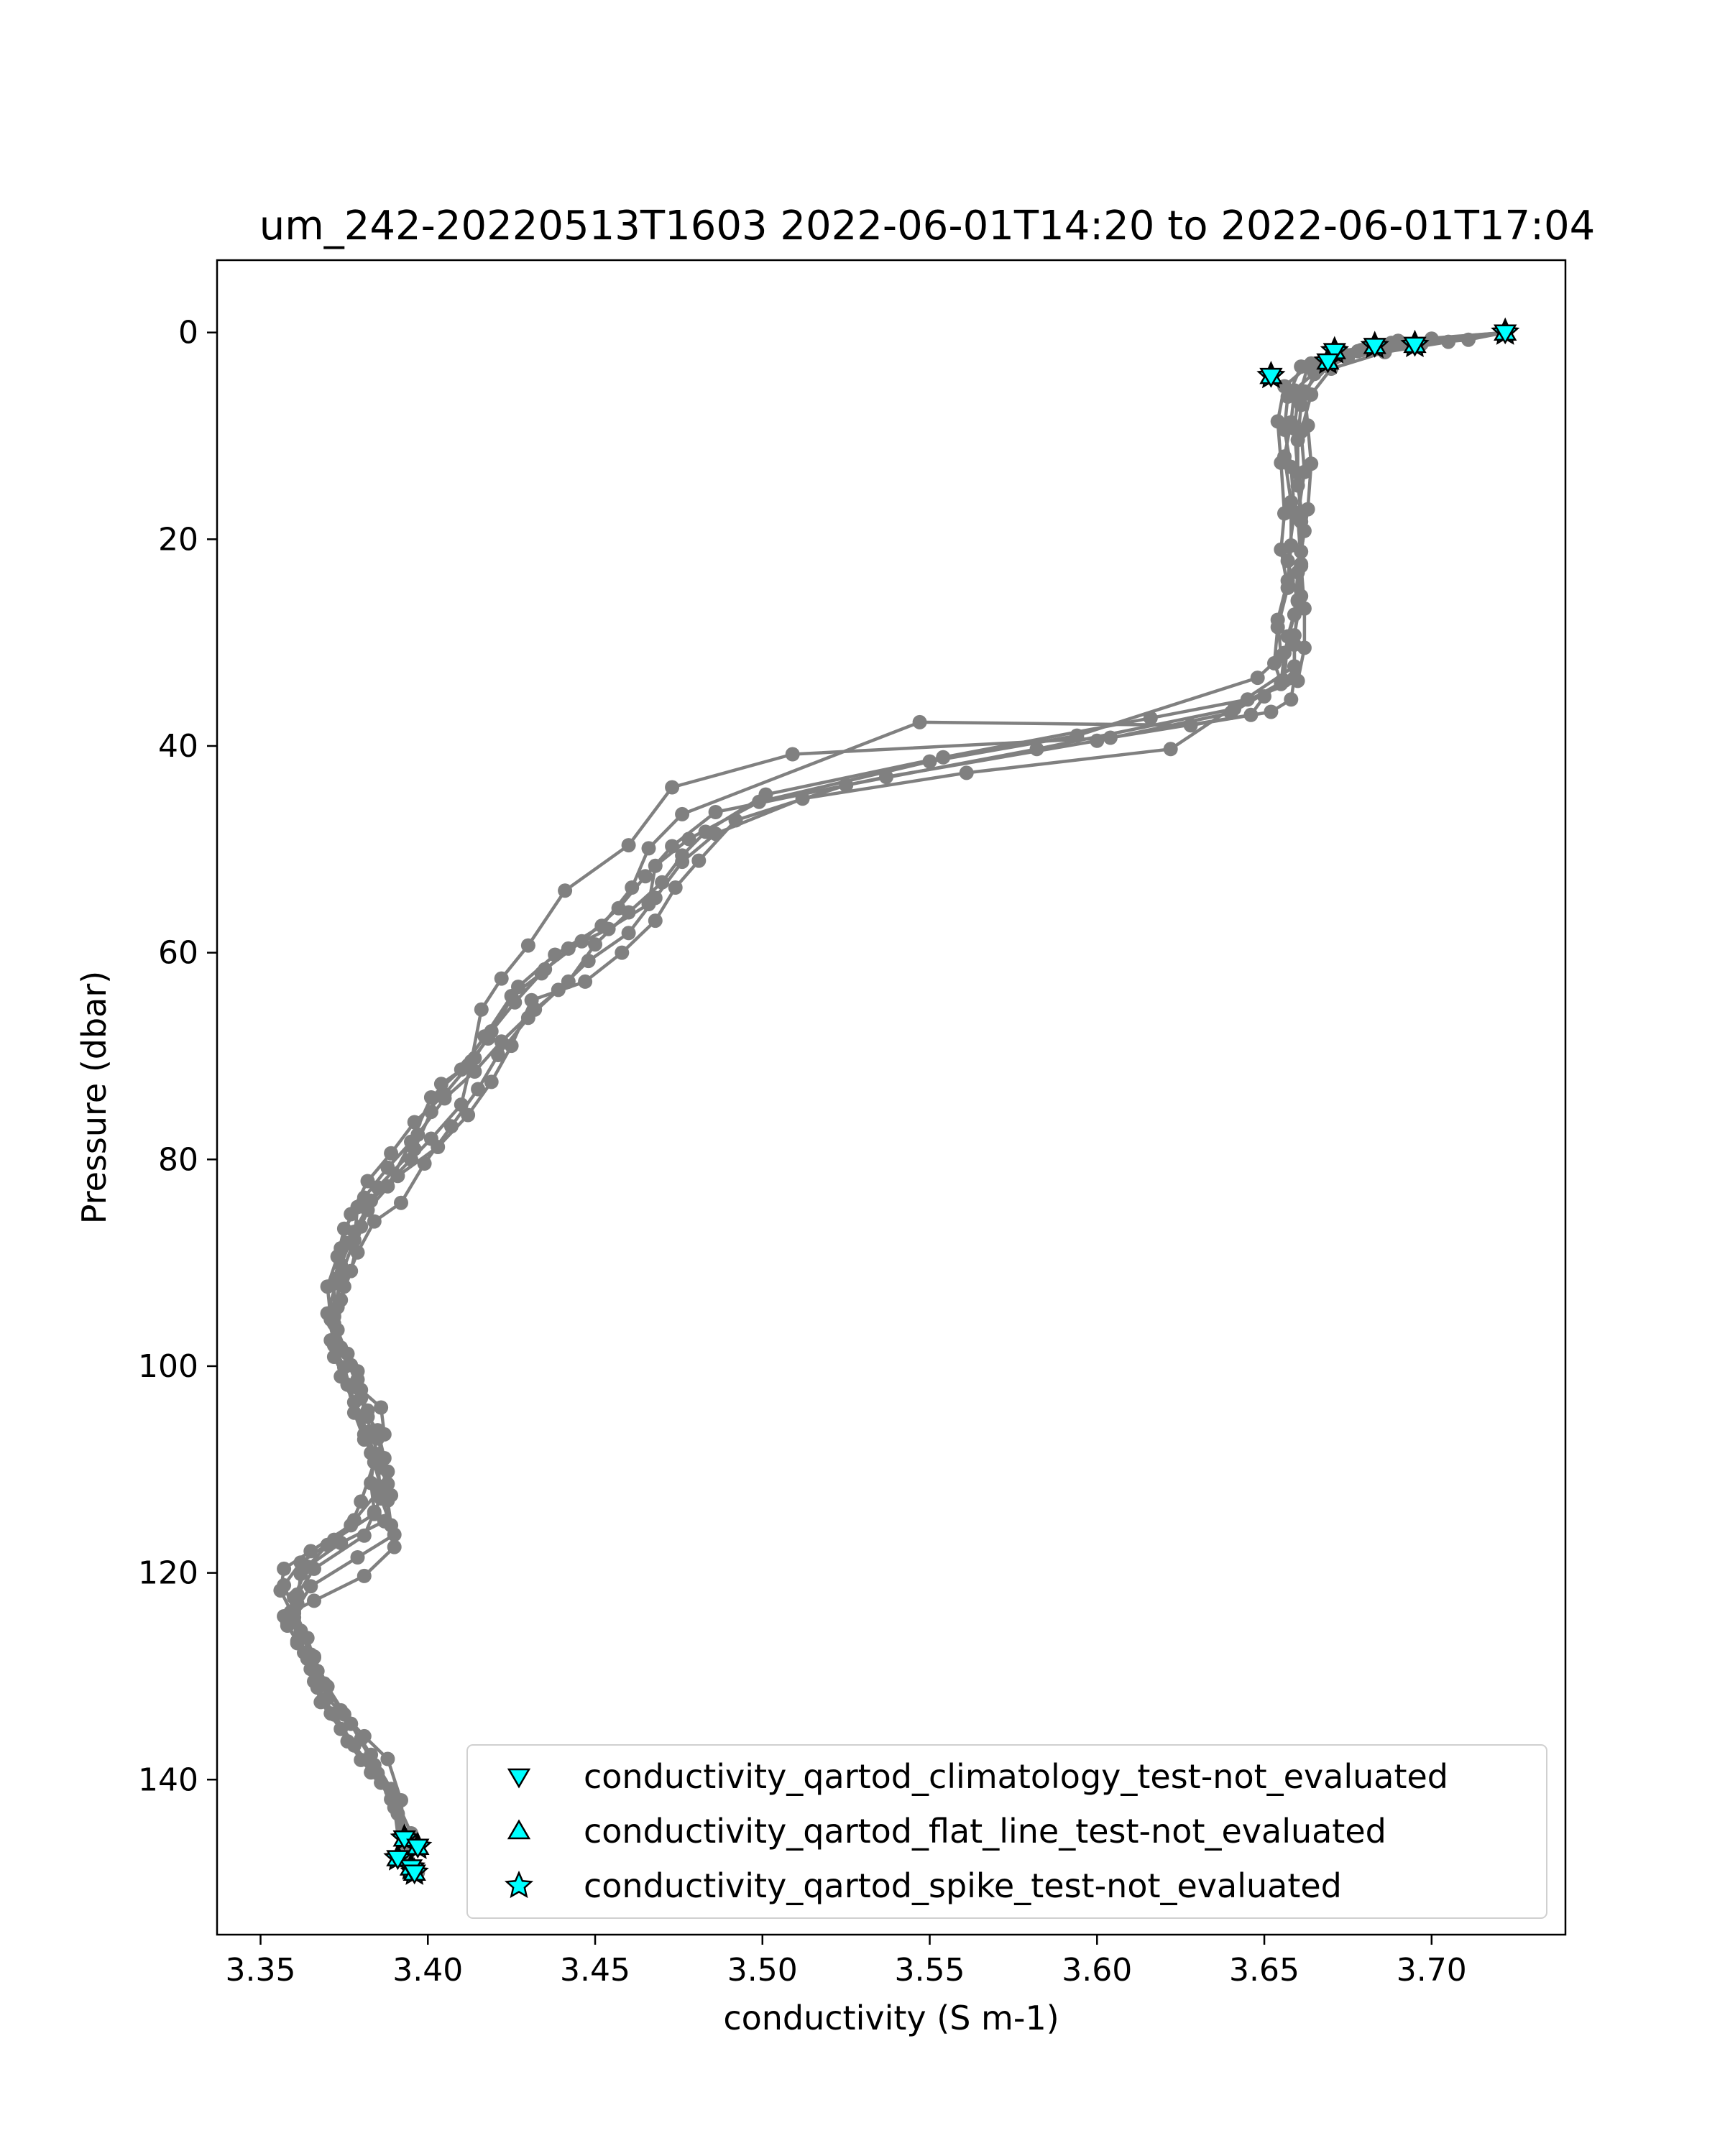 Image resolution: width=1725 pixels, height=2156 pixels. I want to click on triangle-up-icon, so click(519, 1830).